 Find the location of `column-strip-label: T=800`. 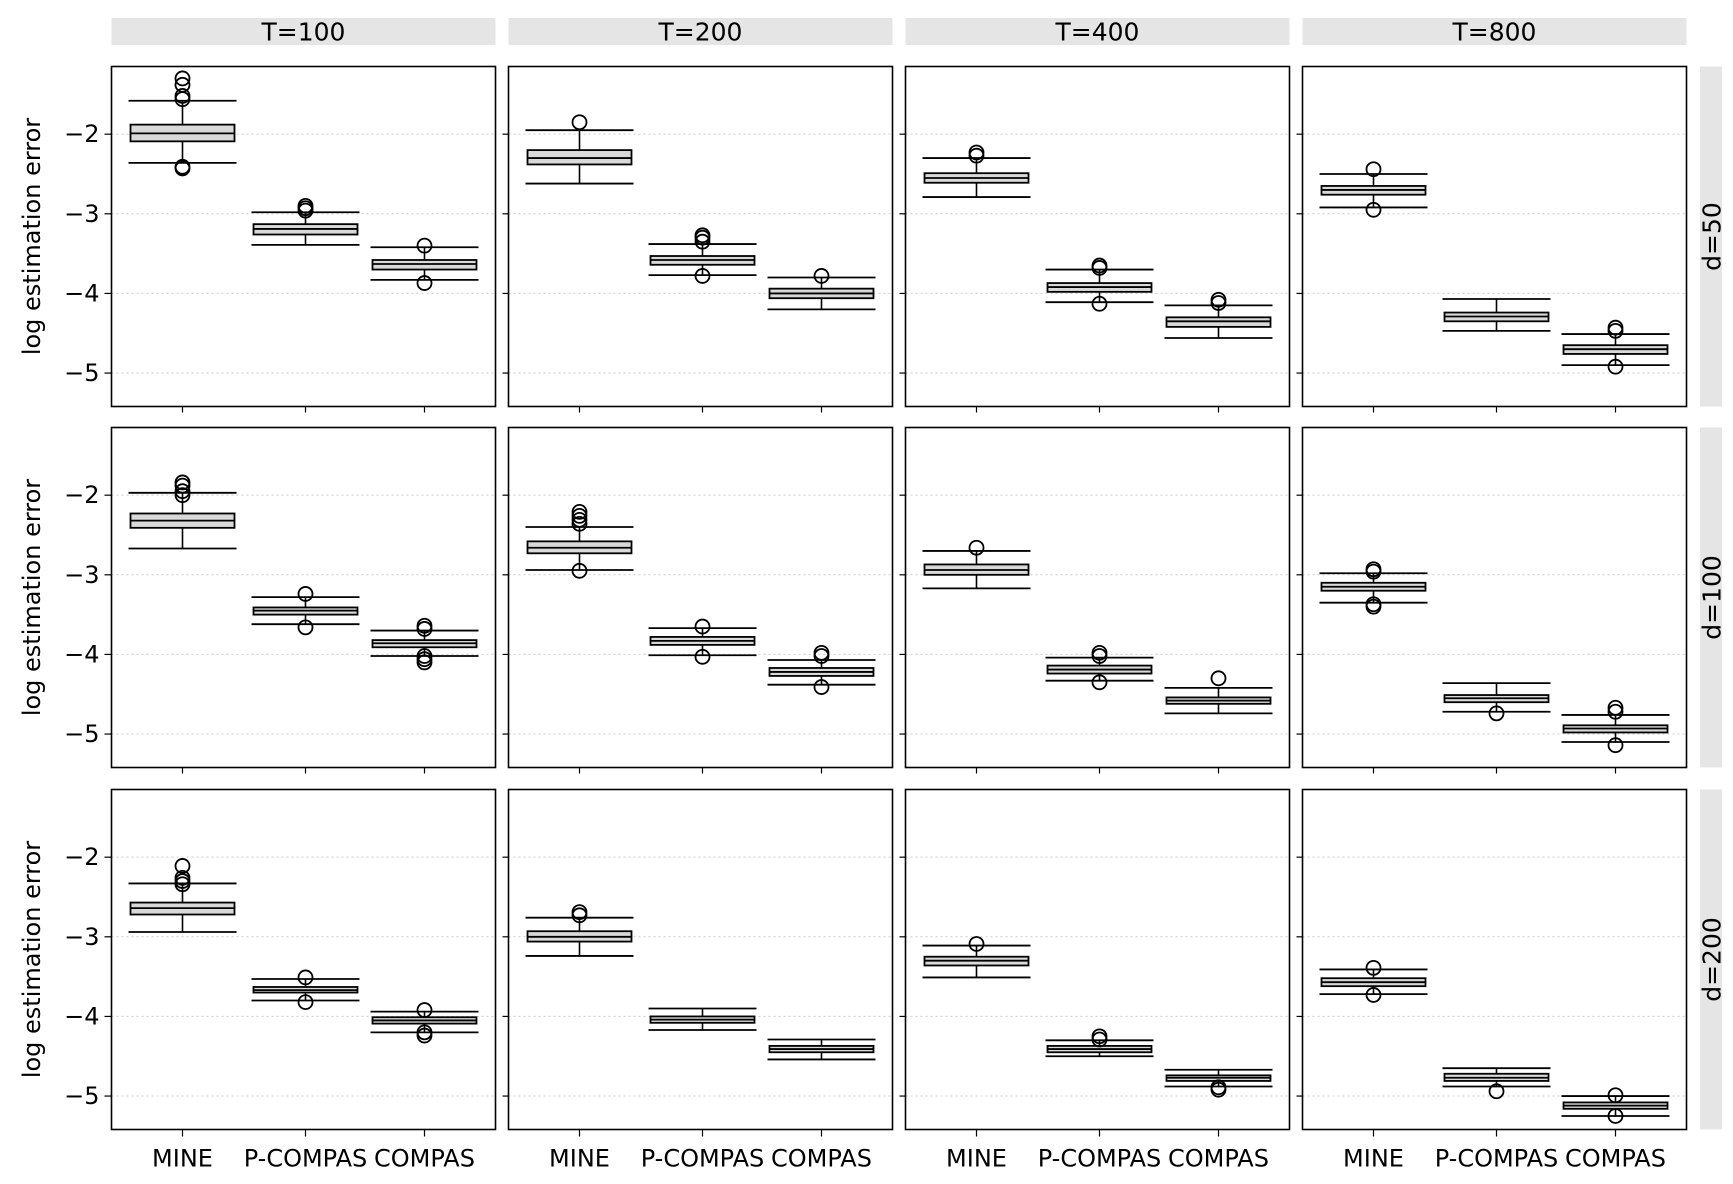

column-strip-label: T=800 is located at coordinates (1494, 32).